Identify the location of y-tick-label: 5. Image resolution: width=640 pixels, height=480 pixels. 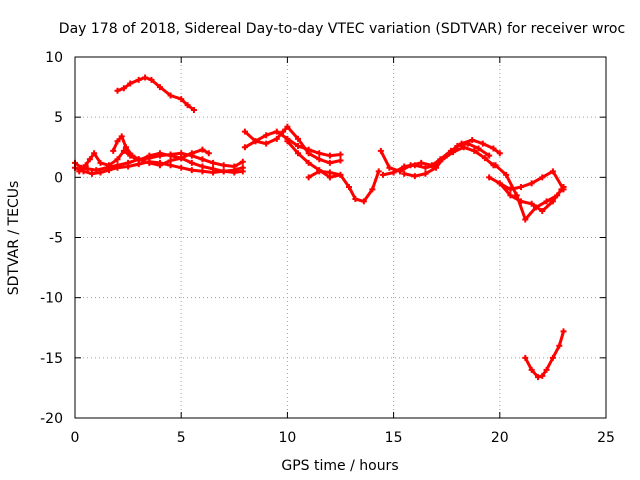
(58, 118).